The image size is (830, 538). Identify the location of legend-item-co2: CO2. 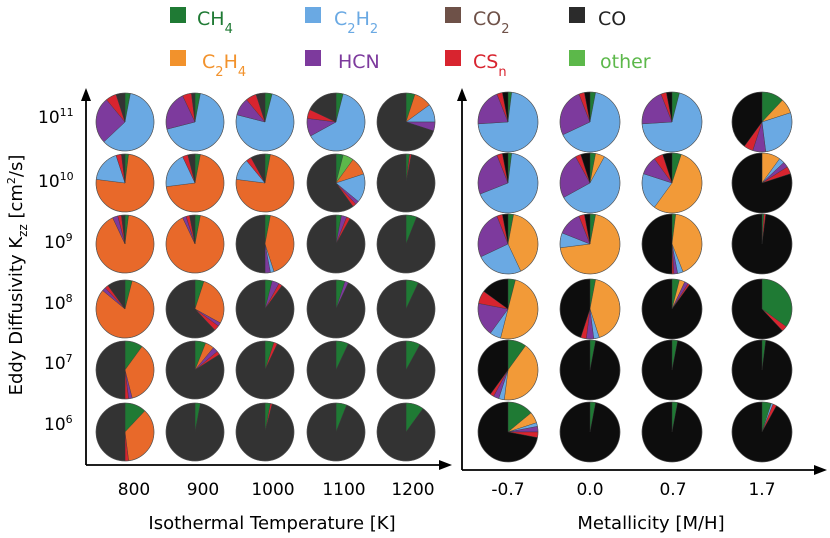
(477, 22).